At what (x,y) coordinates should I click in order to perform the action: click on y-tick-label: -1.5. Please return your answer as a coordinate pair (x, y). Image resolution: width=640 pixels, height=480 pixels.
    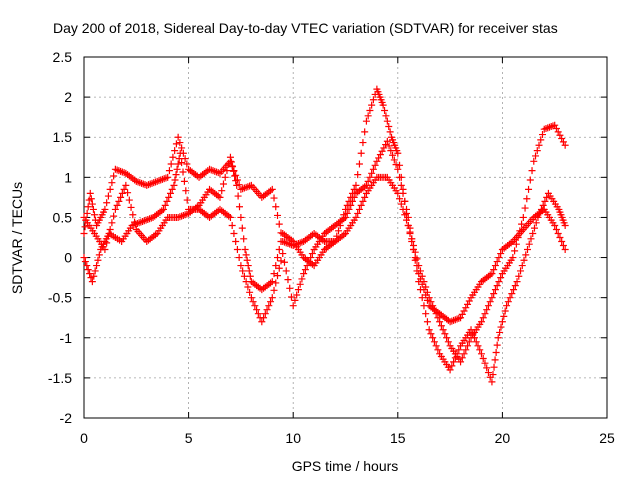
    Looking at the image, I should click on (60, 378).